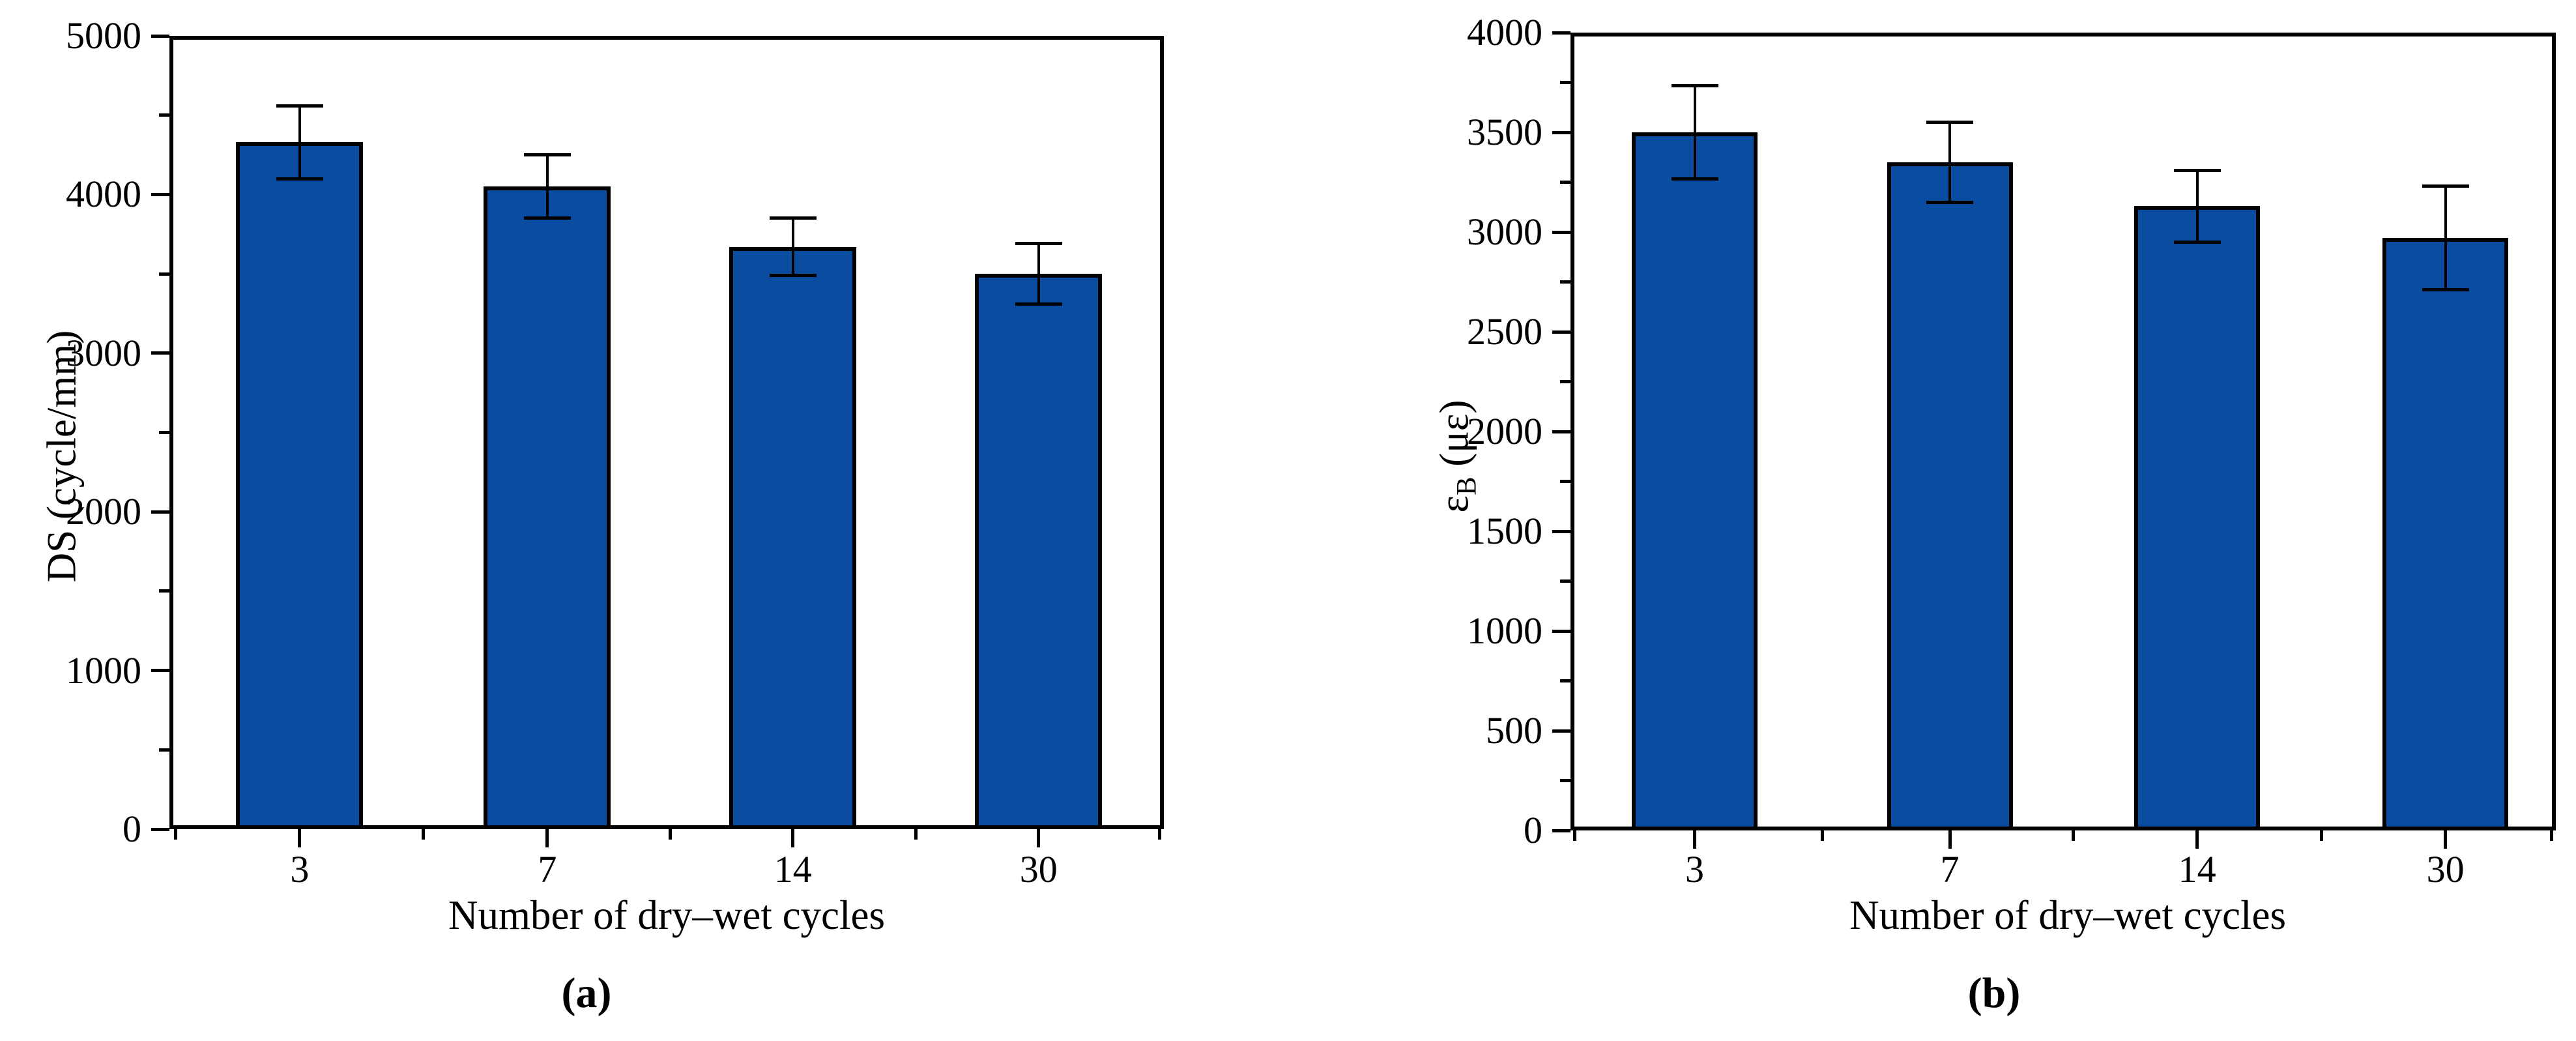 The image size is (2576, 1041). I want to click on y-tick-label: 2500, so click(1504, 331).